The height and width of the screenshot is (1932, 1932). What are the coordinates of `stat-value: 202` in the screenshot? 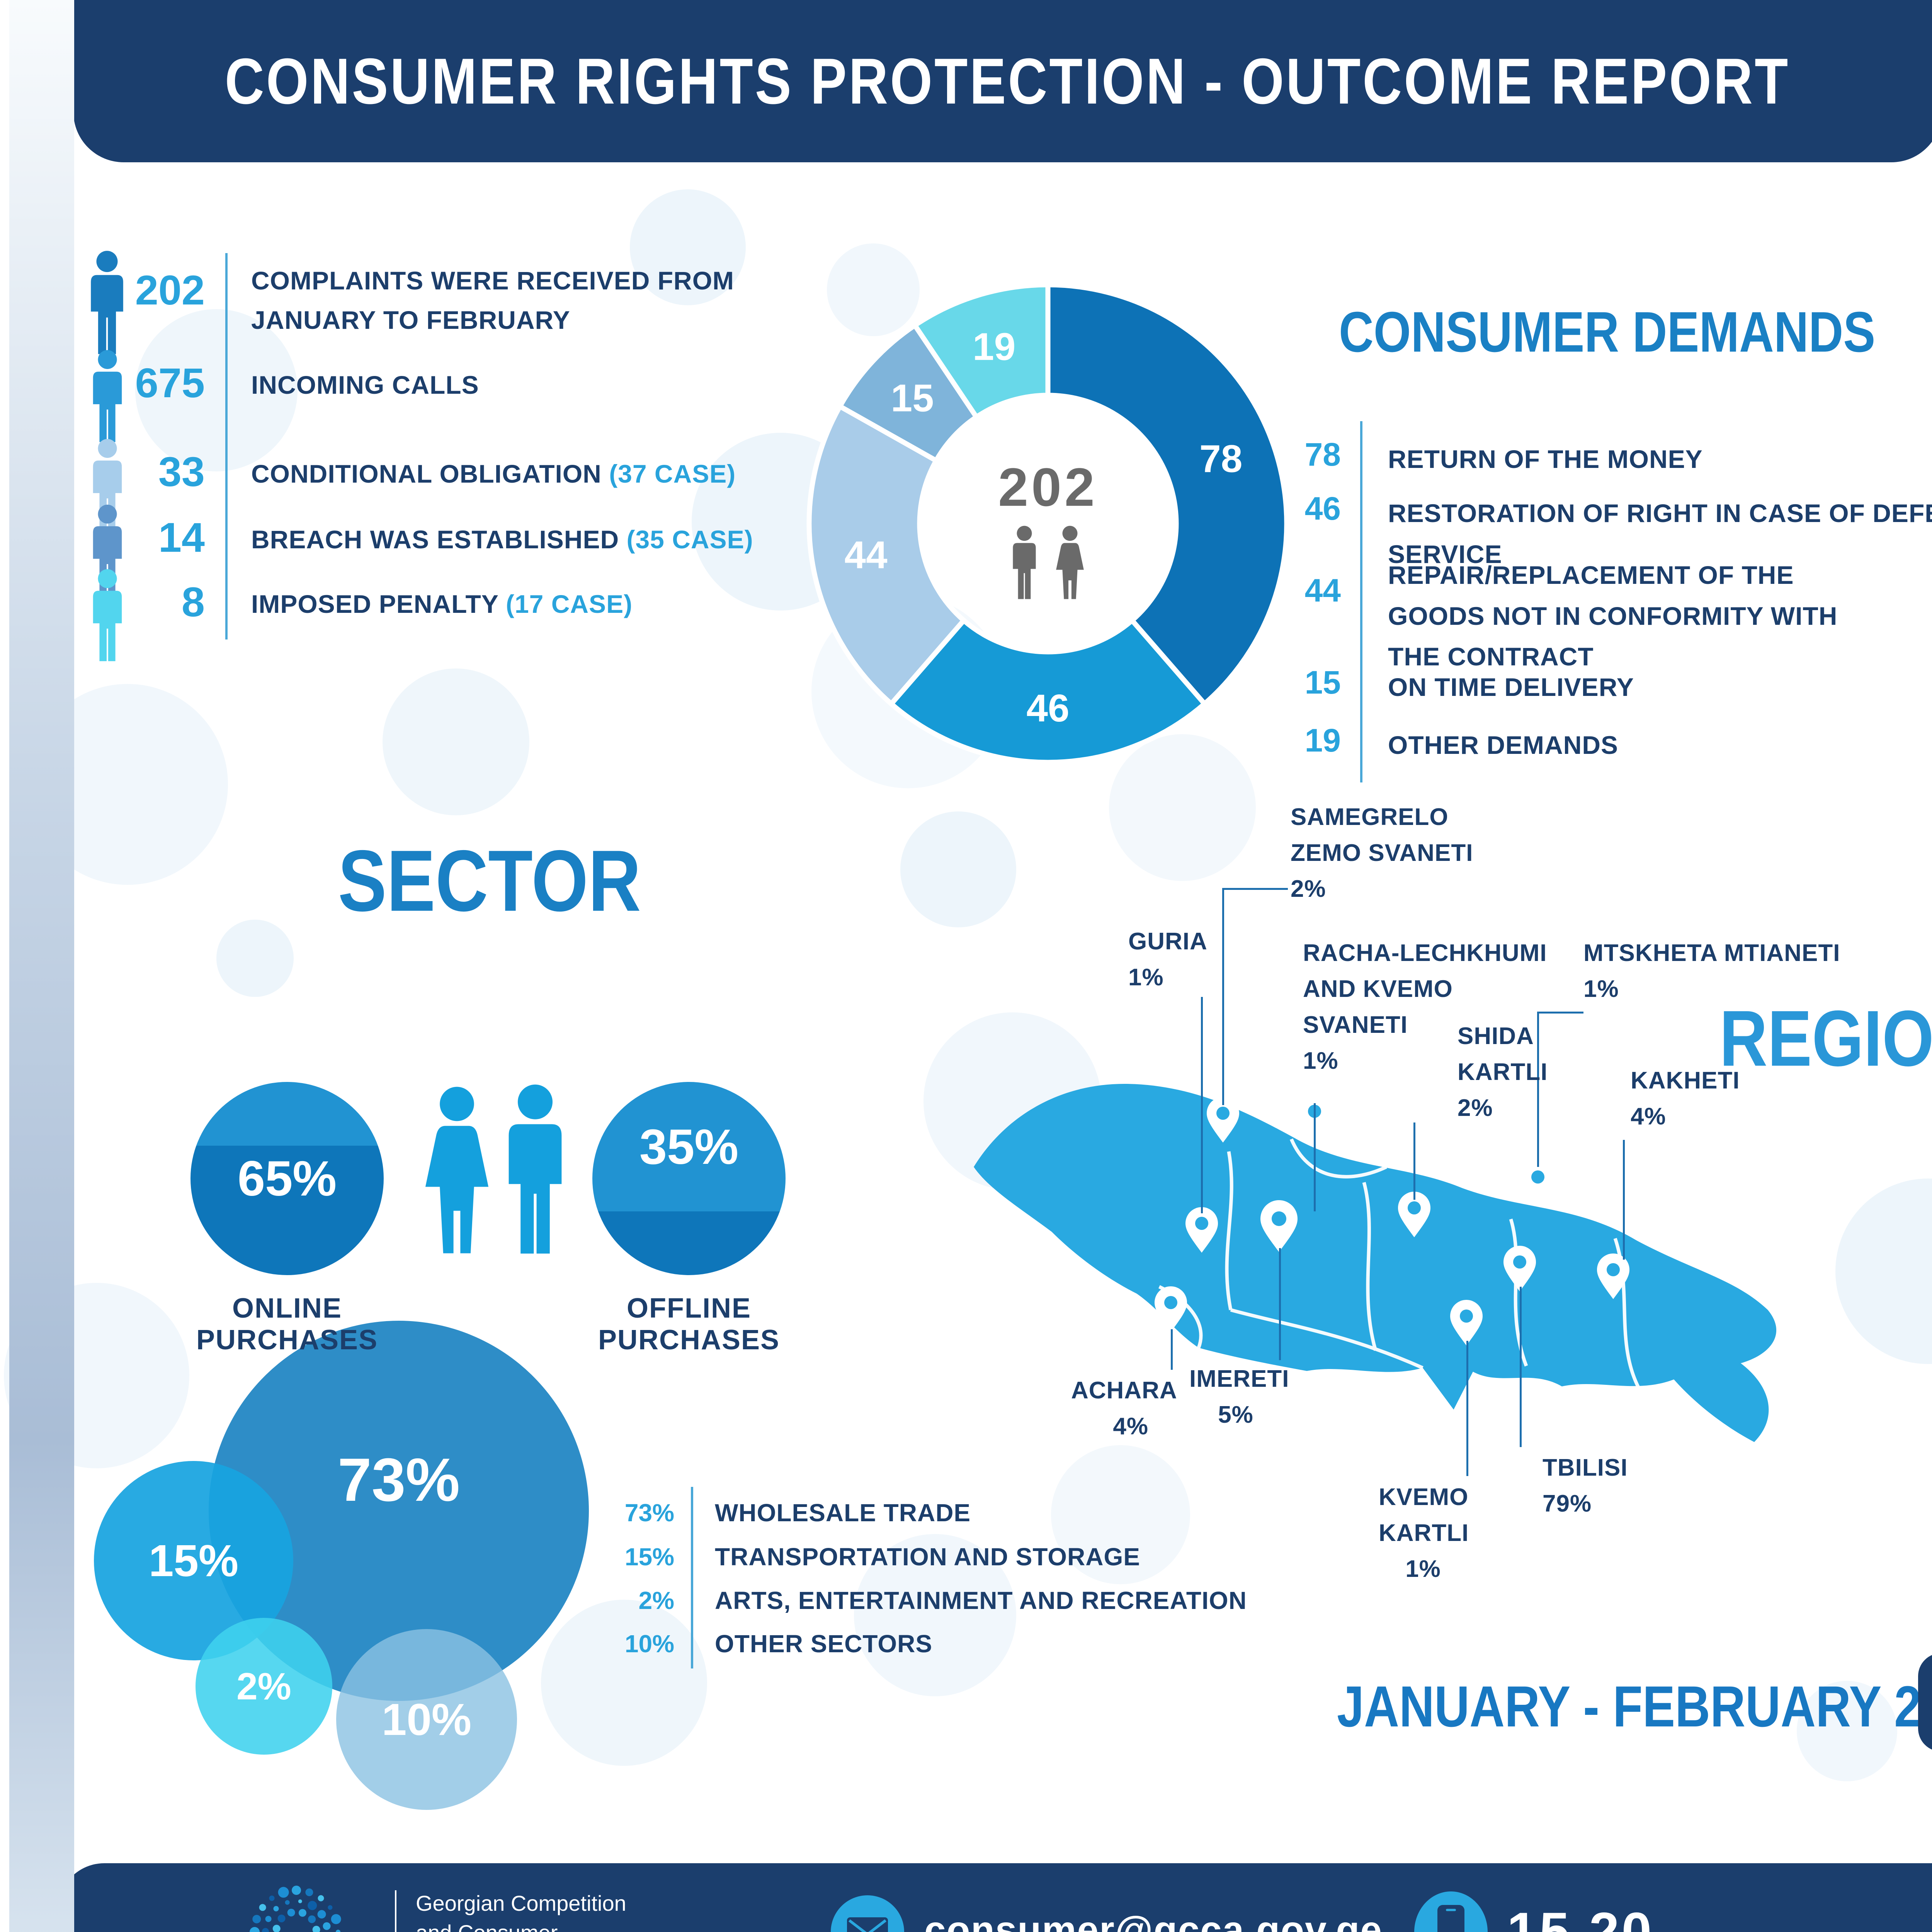 It's located at (170, 290).